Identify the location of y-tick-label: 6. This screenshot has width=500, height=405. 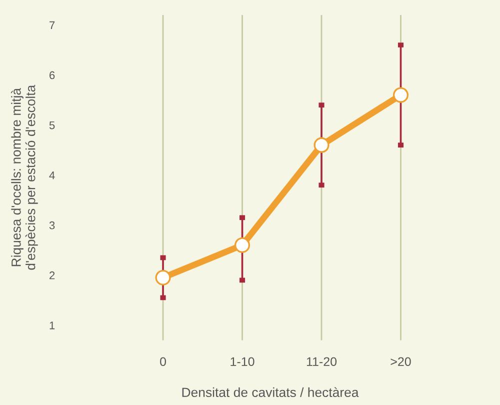
(52, 75).